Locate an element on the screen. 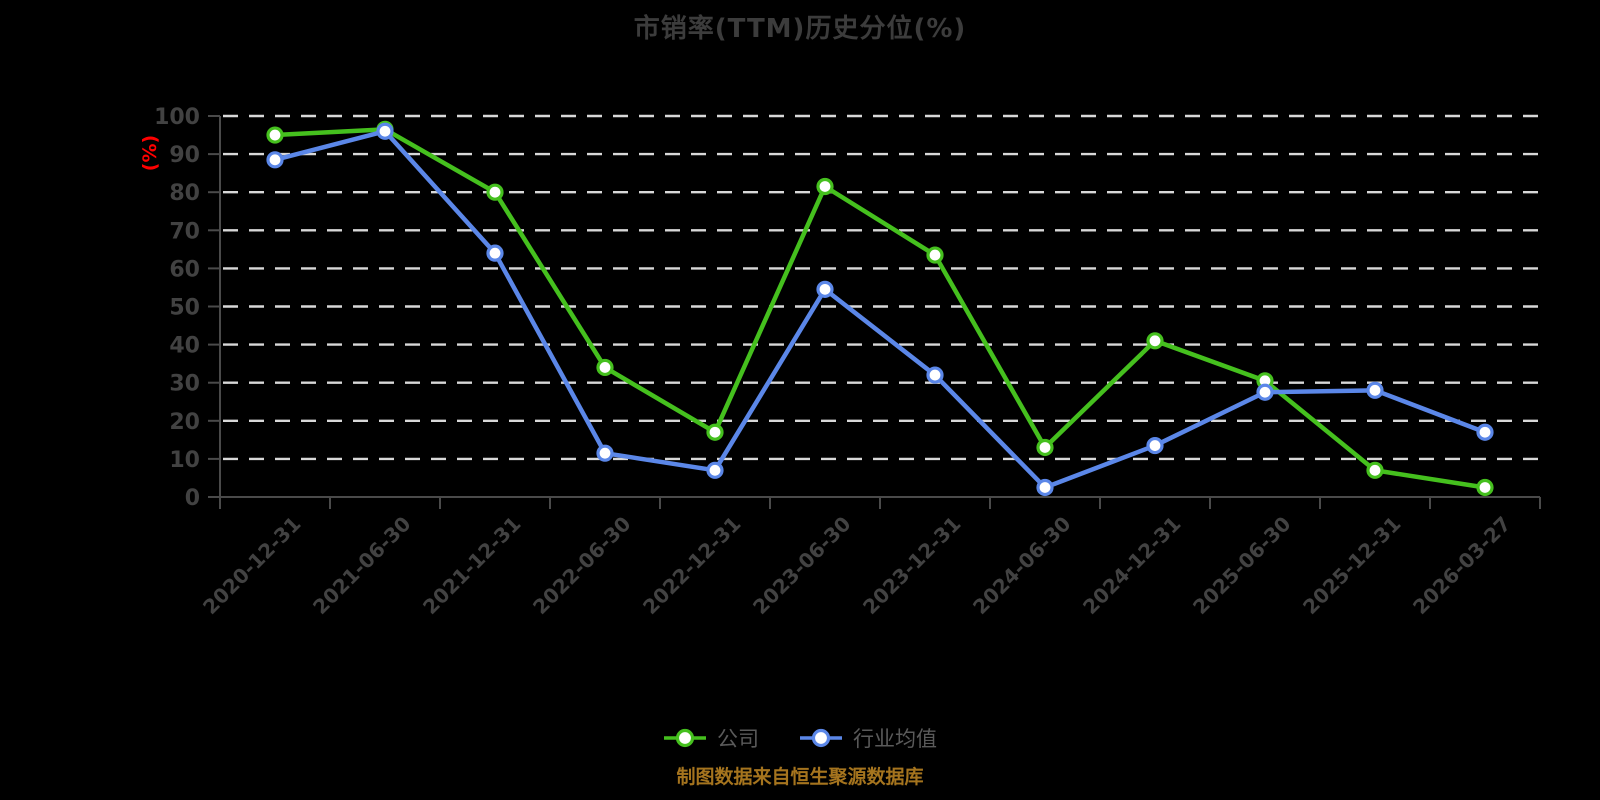  x-tick-label: 2020-12-31 is located at coordinates (251, 565).